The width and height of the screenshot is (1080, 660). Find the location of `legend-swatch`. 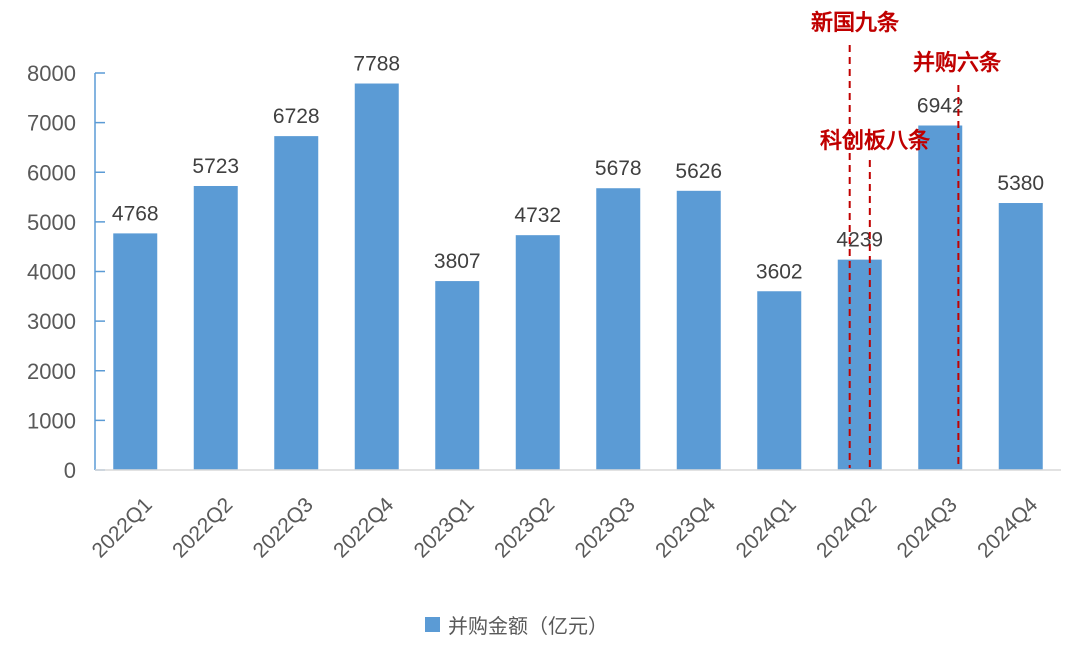

legend-swatch is located at coordinates (432, 624).